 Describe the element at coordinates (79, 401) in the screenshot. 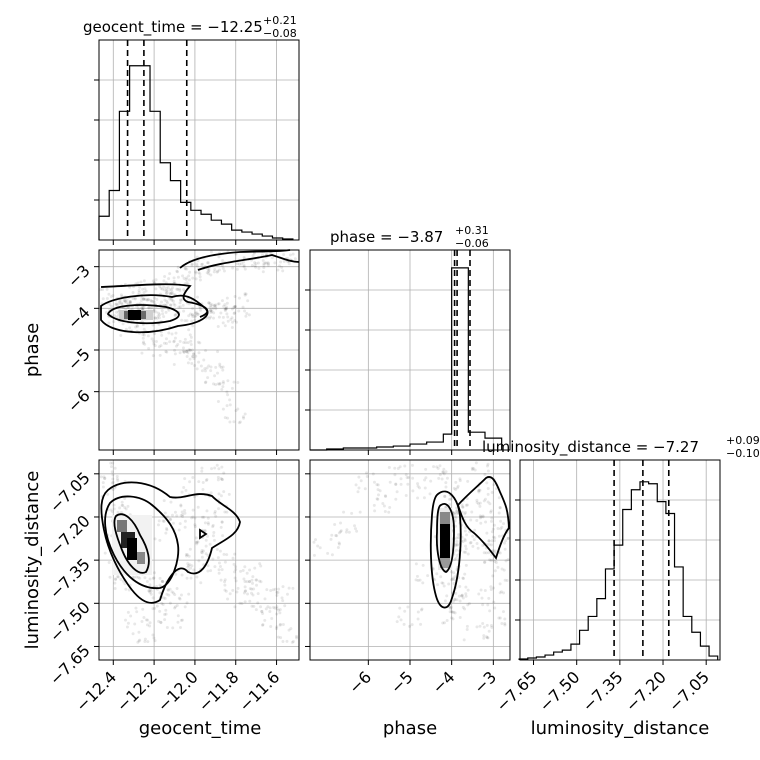

I see `tick-label: −6` at that location.